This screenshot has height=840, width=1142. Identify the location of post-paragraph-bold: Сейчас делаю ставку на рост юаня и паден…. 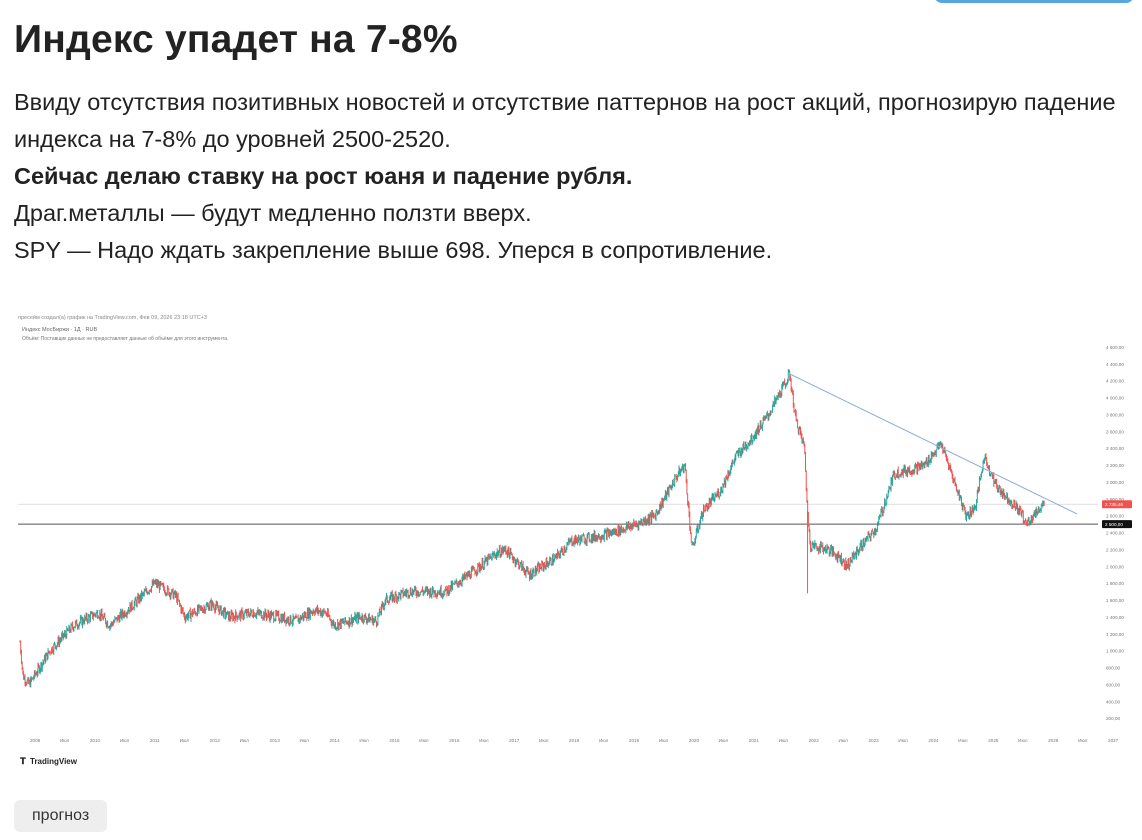
(323, 176).